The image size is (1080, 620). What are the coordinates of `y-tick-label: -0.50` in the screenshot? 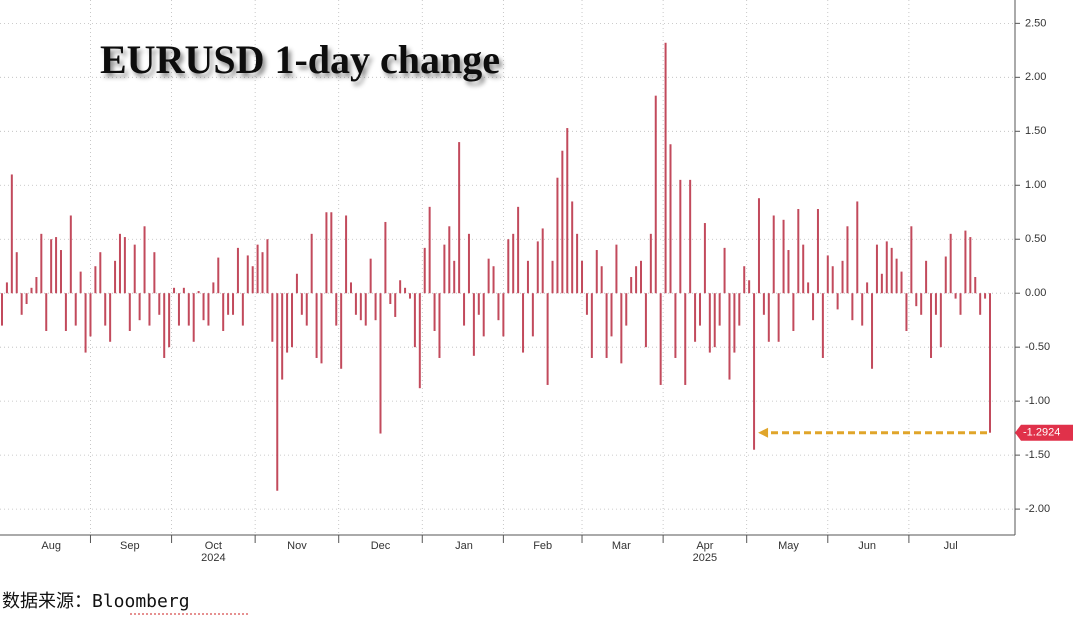 It's located at (1037, 347).